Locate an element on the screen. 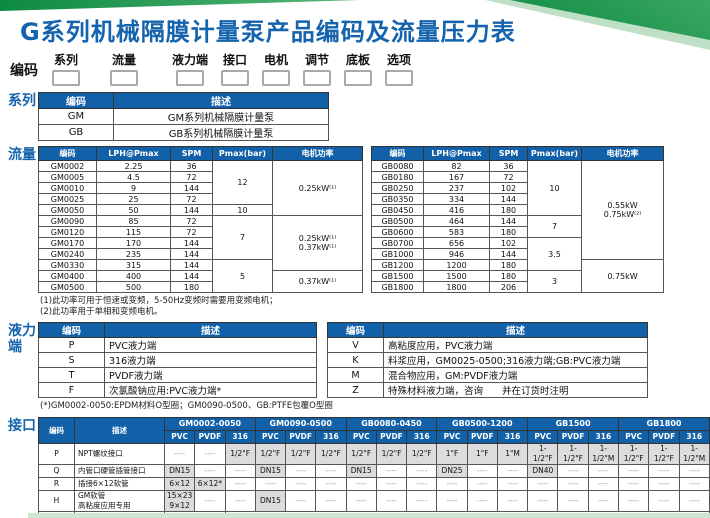 Image resolution: width=710 pixels, height=518 pixels. table-row: GM GM系列机械隔膜计量泵 is located at coordinates (183, 116).